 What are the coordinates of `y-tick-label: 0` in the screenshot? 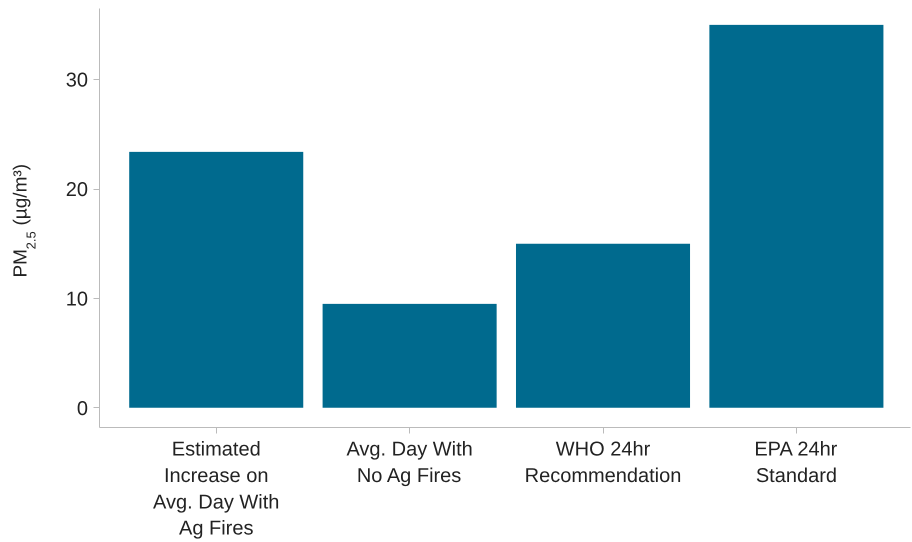 It's located at (82, 409).